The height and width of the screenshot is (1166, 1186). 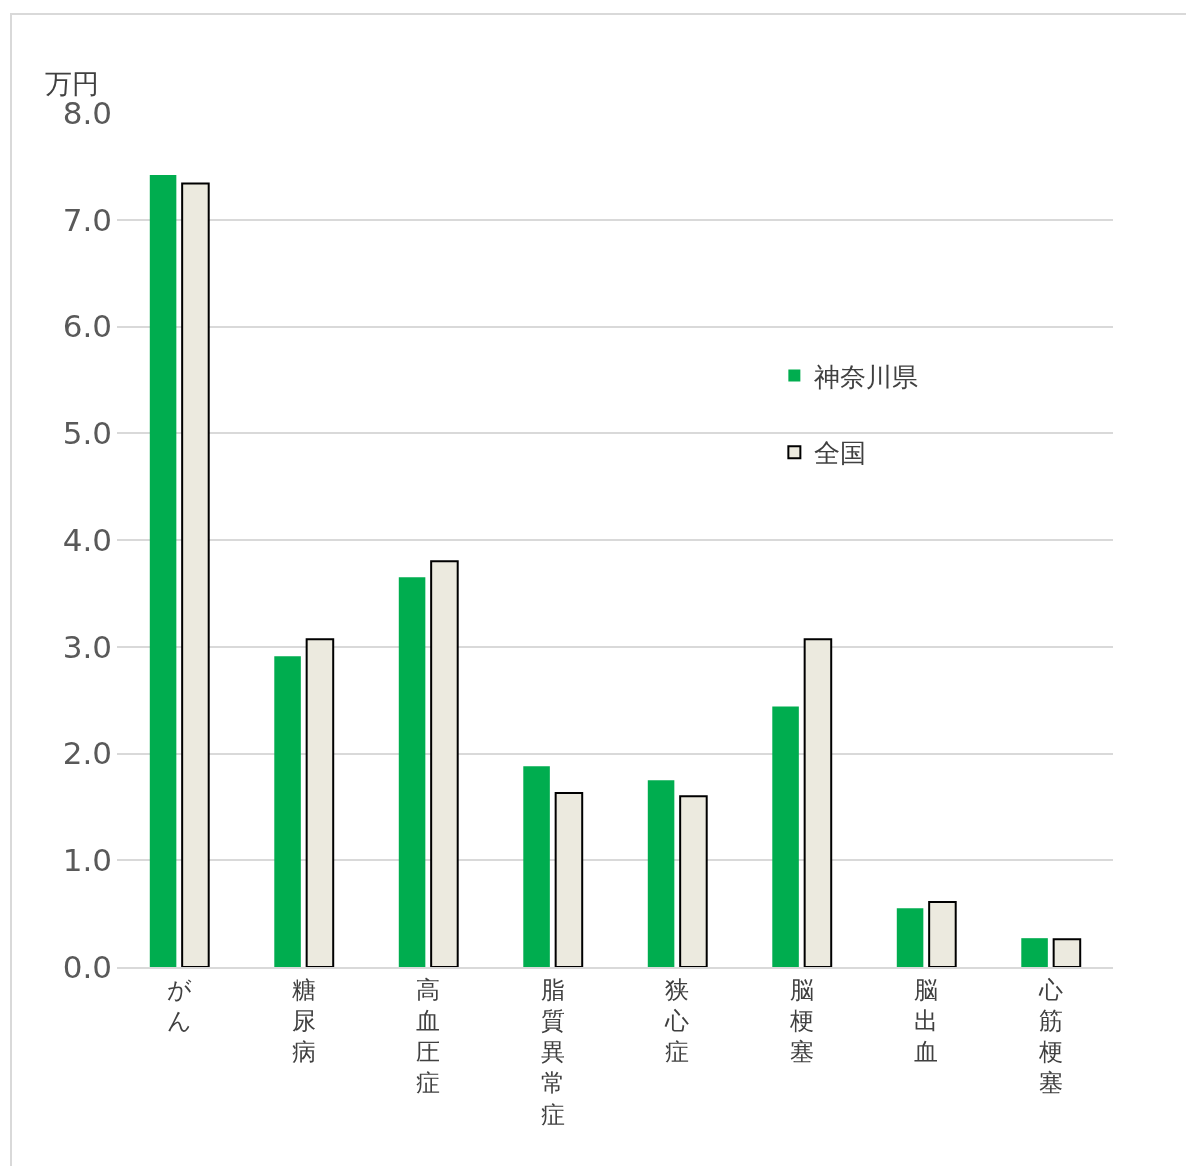 What do you see at coordinates (926, 1021) in the screenshot?
I see `x-tick-label: 脳出血` at bounding box center [926, 1021].